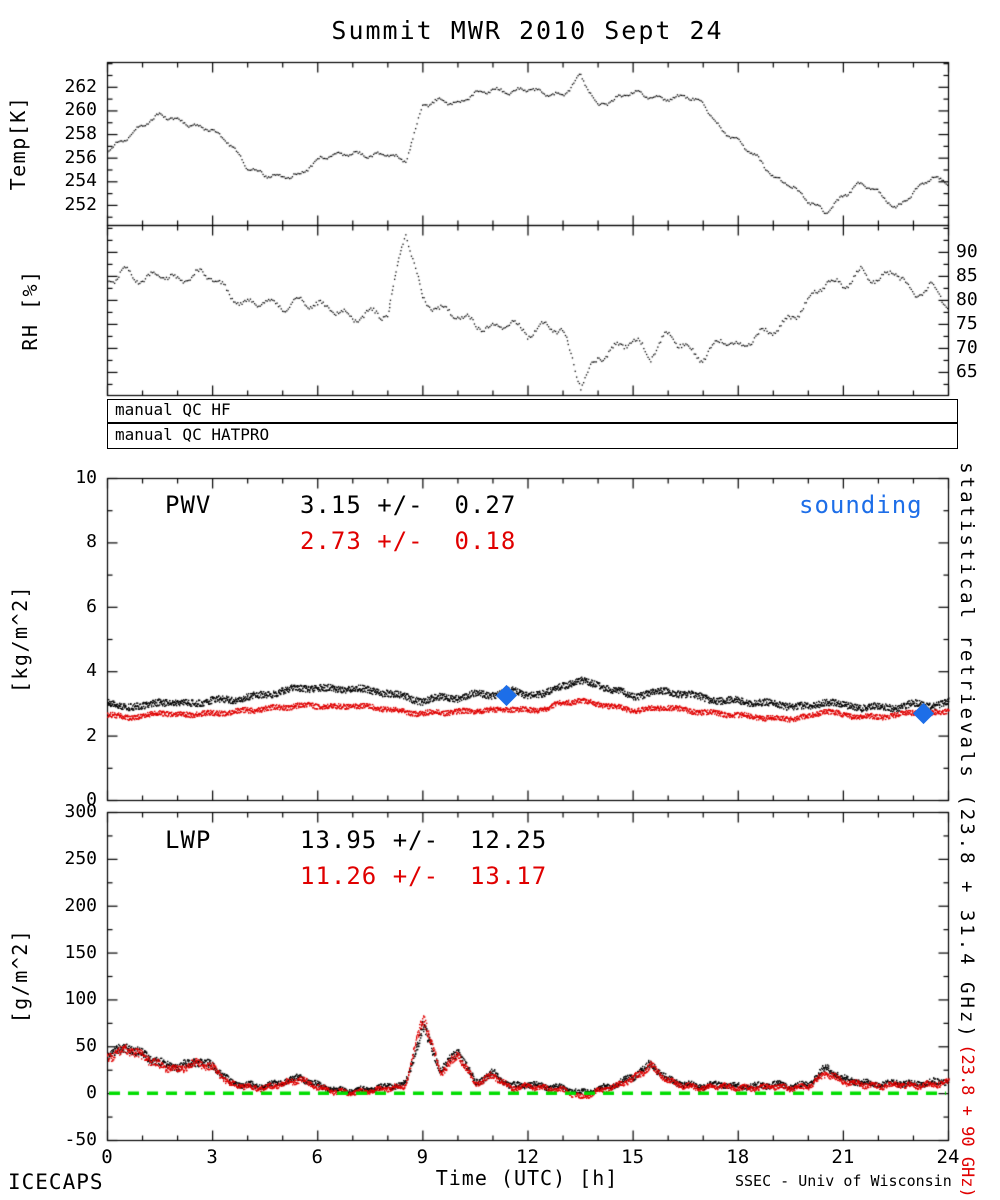  I want to click on pwv-stats-red: 2.73 +/- 0.18, so click(408, 541).